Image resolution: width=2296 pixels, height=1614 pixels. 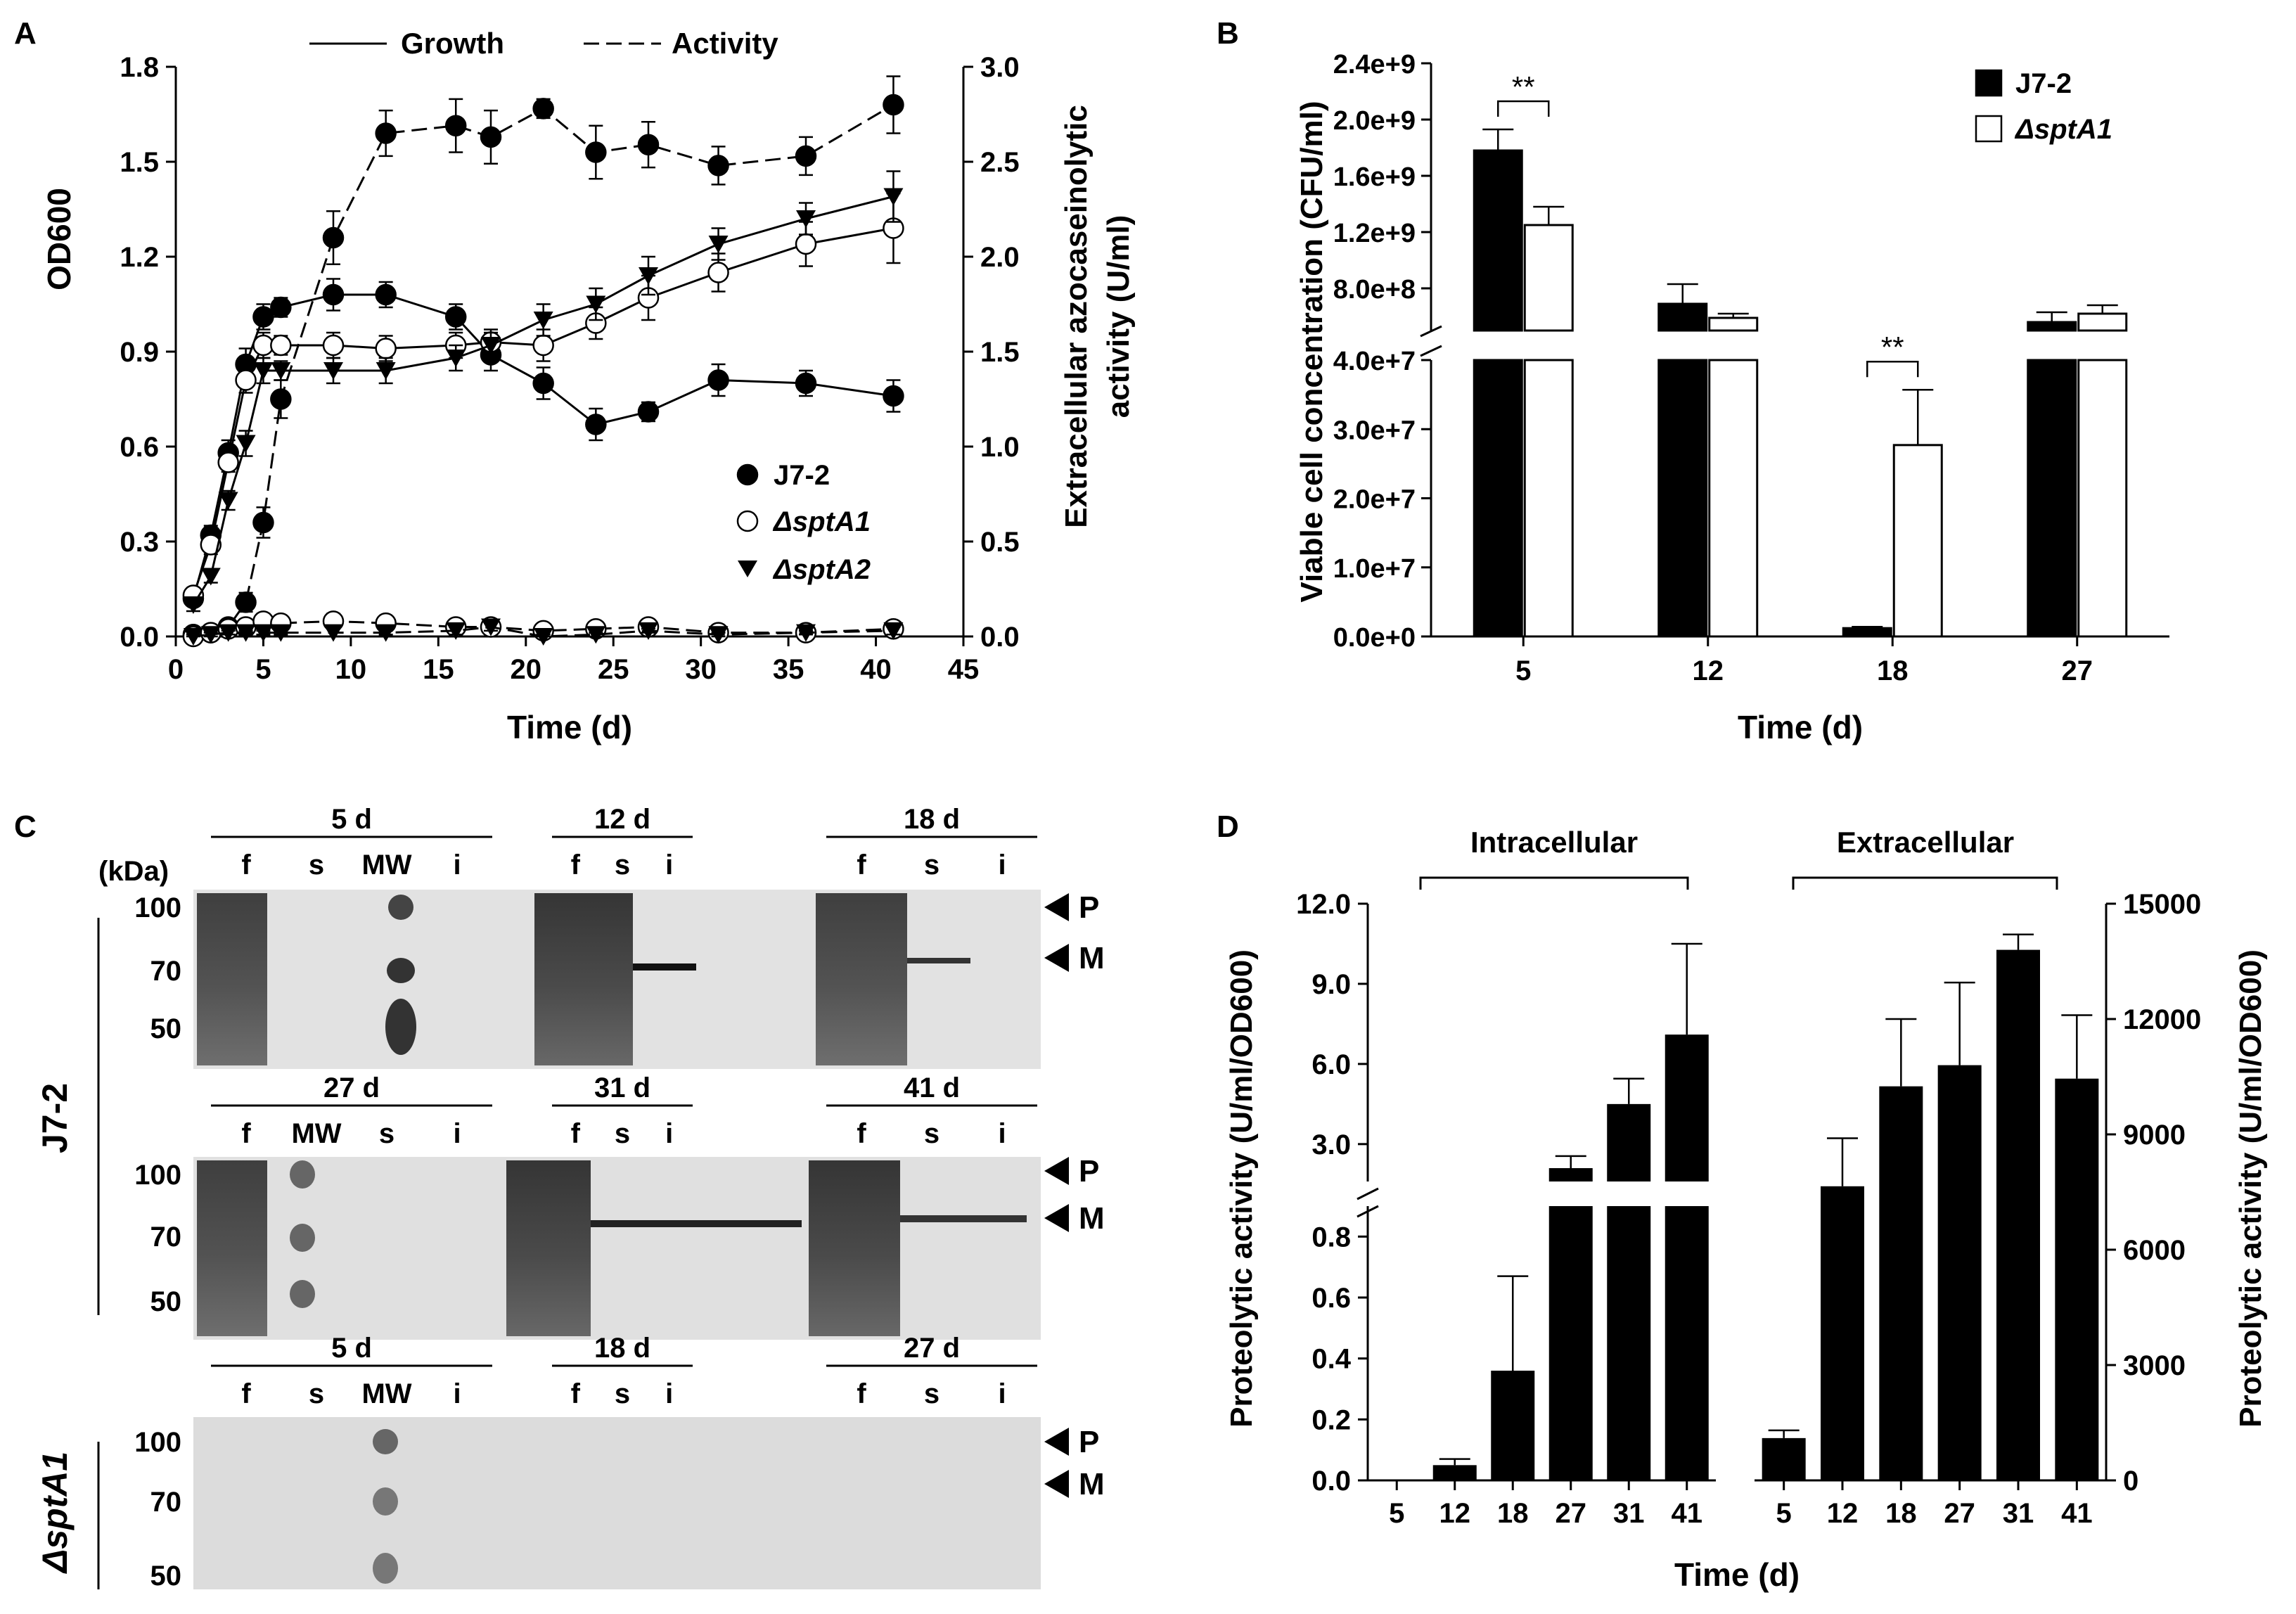 What do you see at coordinates (1571, 1514) in the screenshot?
I see `x-tick-label: 27` at bounding box center [1571, 1514].